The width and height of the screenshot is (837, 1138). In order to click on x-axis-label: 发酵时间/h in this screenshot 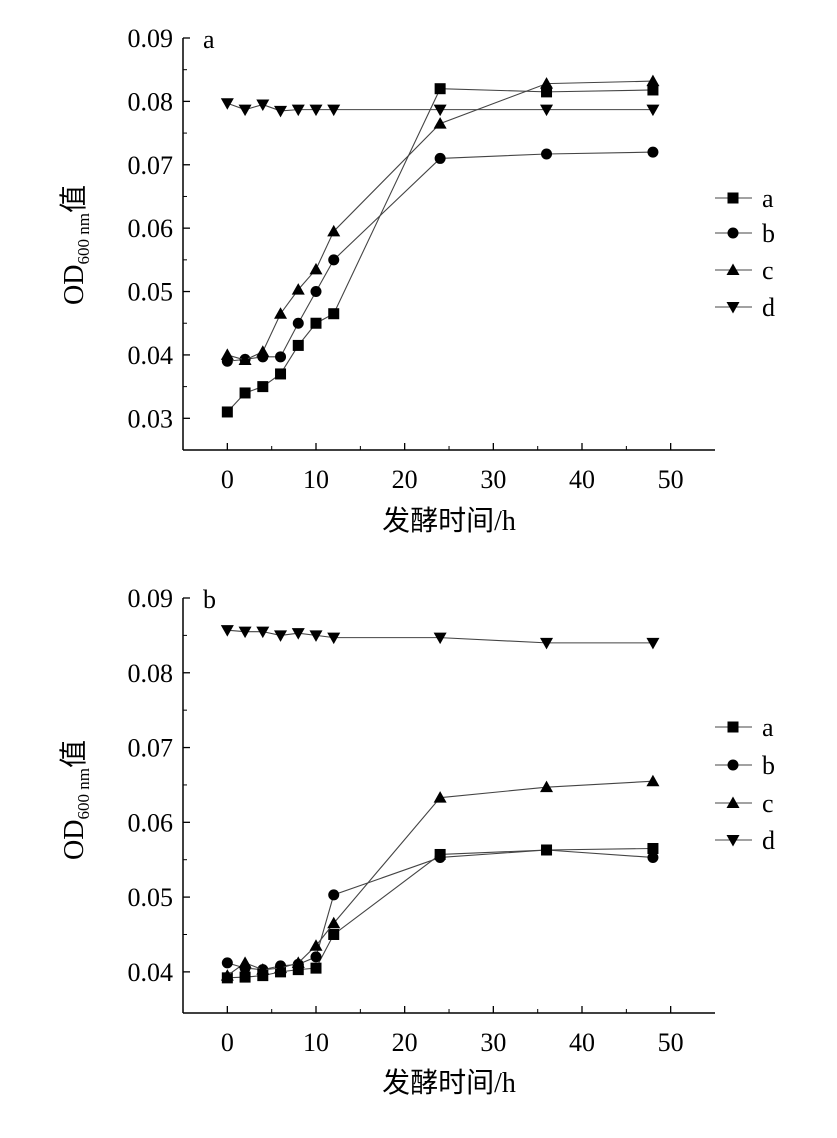, I will do `click(449, 521)`.